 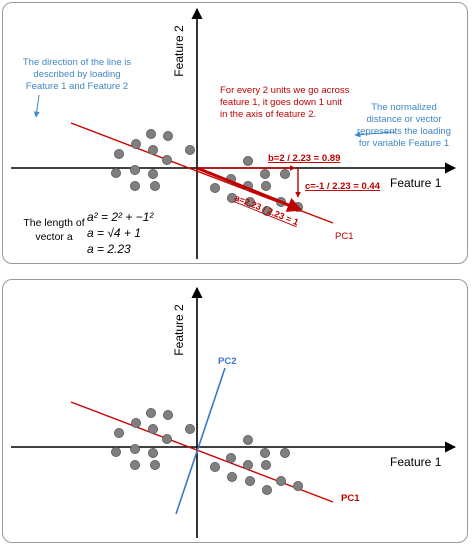 I want to click on note-normalized-line: The normalized, so click(x=403, y=107).